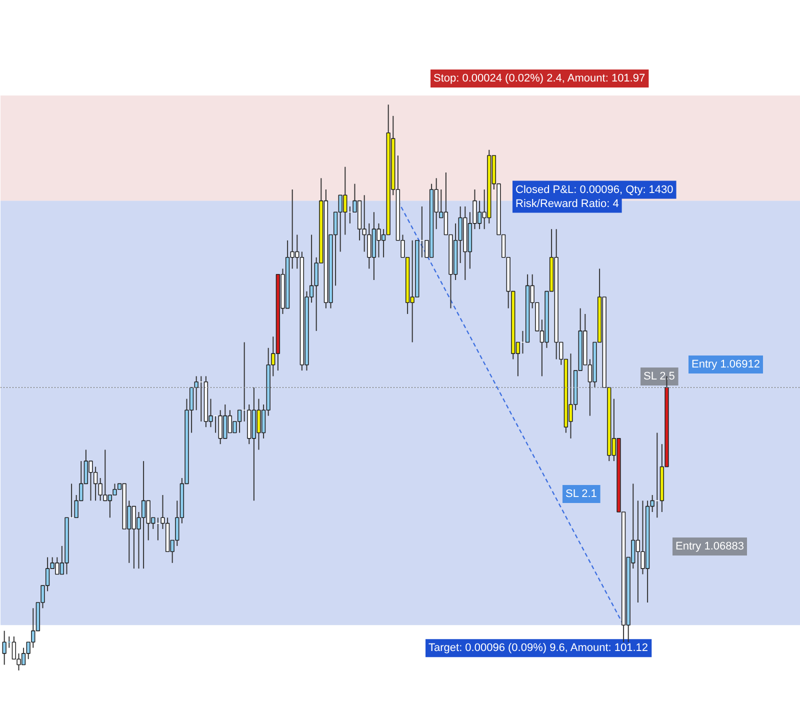 The image size is (800, 705). I want to click on annotation: Risk/Reward Ratio: 4, so click(567, 204).